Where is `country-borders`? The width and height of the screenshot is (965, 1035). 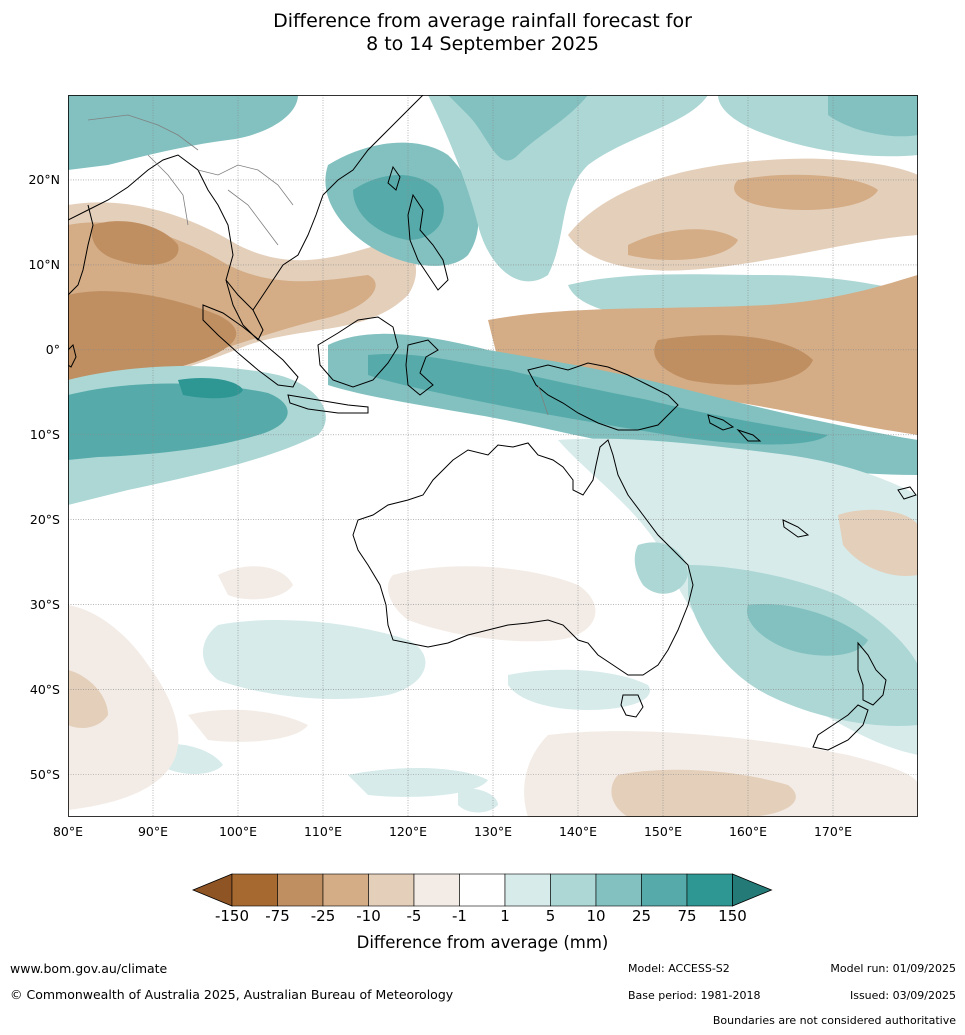
country-borders is located at coordinates (318, 265).